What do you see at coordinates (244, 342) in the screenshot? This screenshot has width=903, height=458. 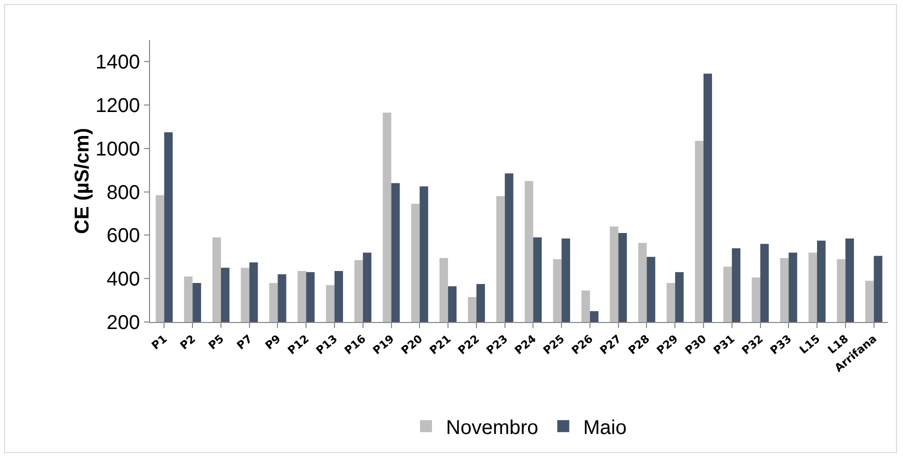 I see `x-tick-label: P7` at bounding box center [244, 342].